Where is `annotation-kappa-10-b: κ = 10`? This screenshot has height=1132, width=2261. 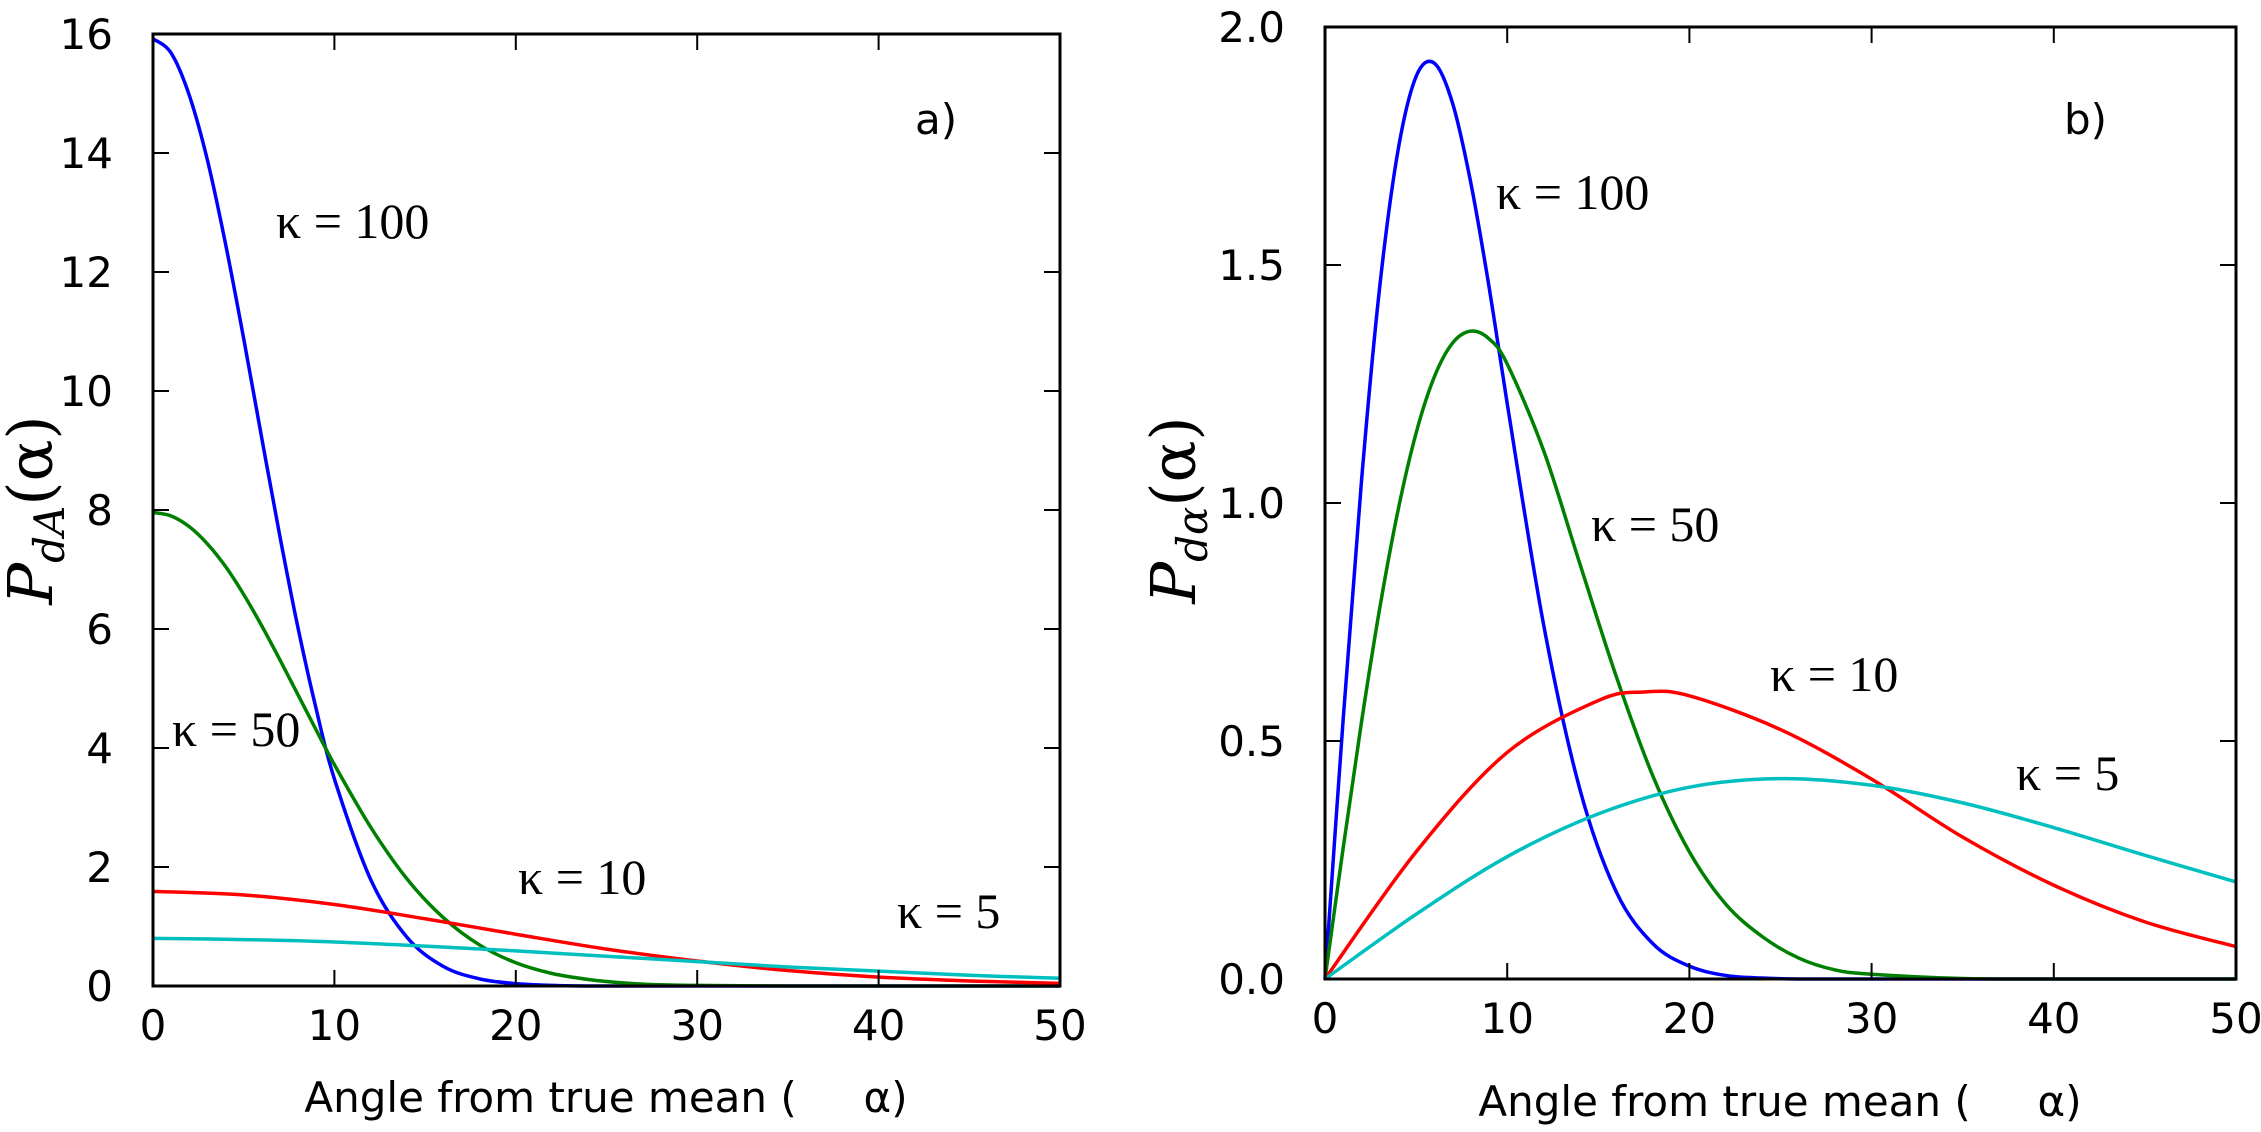 annotation-kappa-10-b: κ = 10 is located at coordinates (1834, 674).